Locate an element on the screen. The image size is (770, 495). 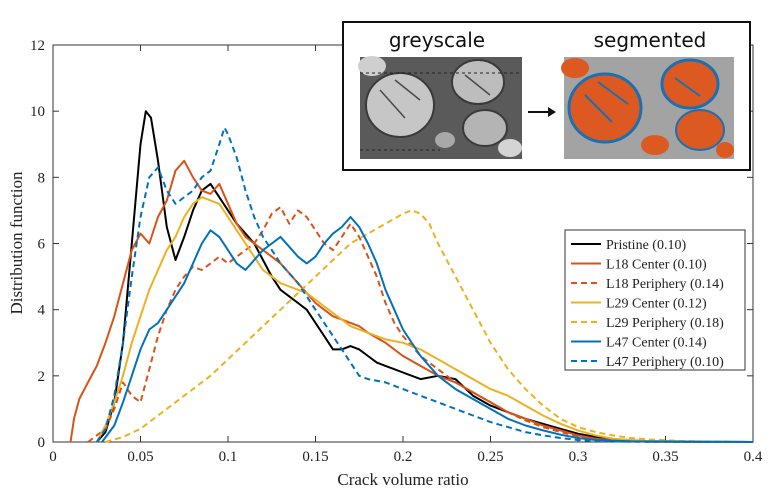
y-tick-label: 0 is located at coordinates (42, 443).